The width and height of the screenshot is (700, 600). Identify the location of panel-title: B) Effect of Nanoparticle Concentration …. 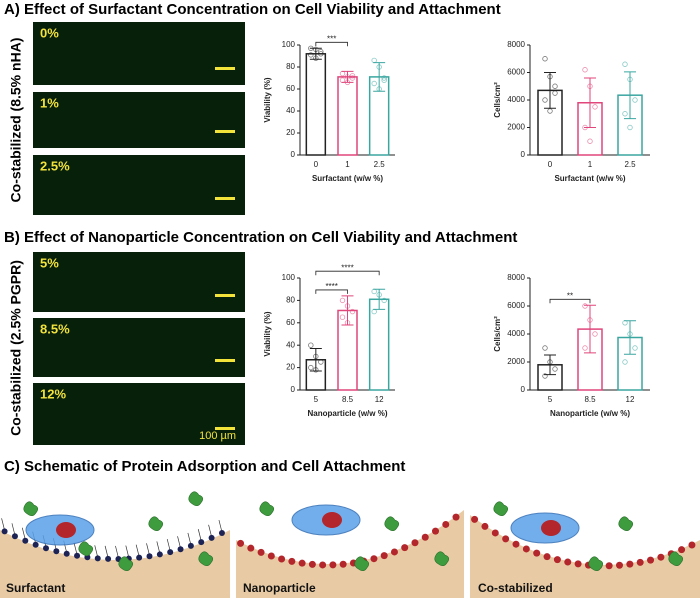
(260, 237).